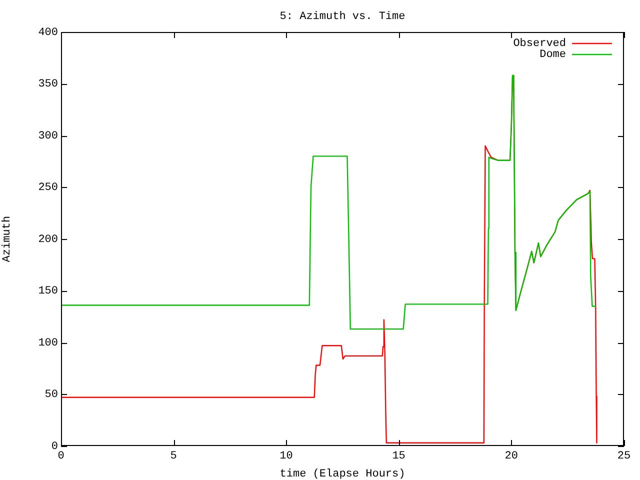 The image size is (640, 480). Describe the element at coordinates (48, 32) in the screenshot. I see `y-tick-label: 400` at that location.